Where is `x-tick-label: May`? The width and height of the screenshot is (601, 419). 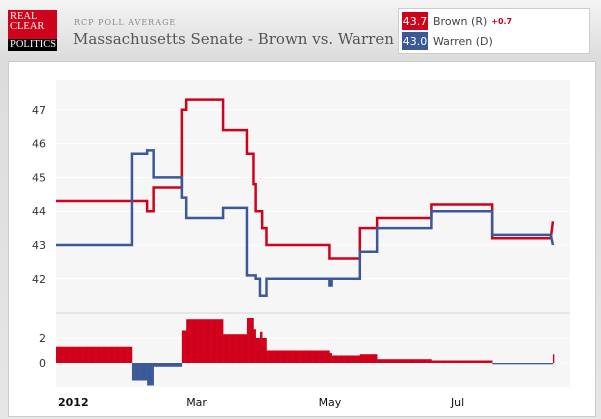 x-tick-label: May is located at coordinates (330, 402).